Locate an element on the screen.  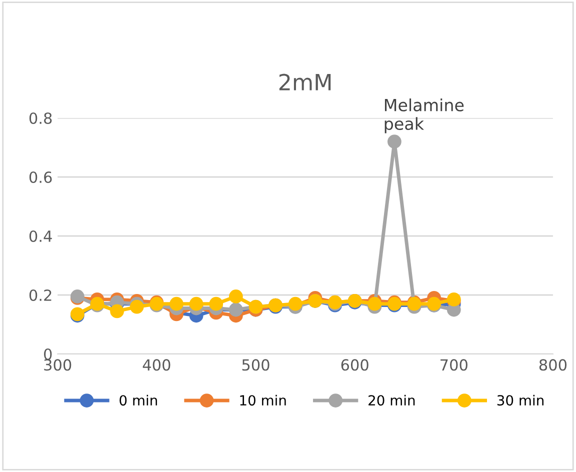
y-tick-label: 0.4 is located at coordinates (40, 236).